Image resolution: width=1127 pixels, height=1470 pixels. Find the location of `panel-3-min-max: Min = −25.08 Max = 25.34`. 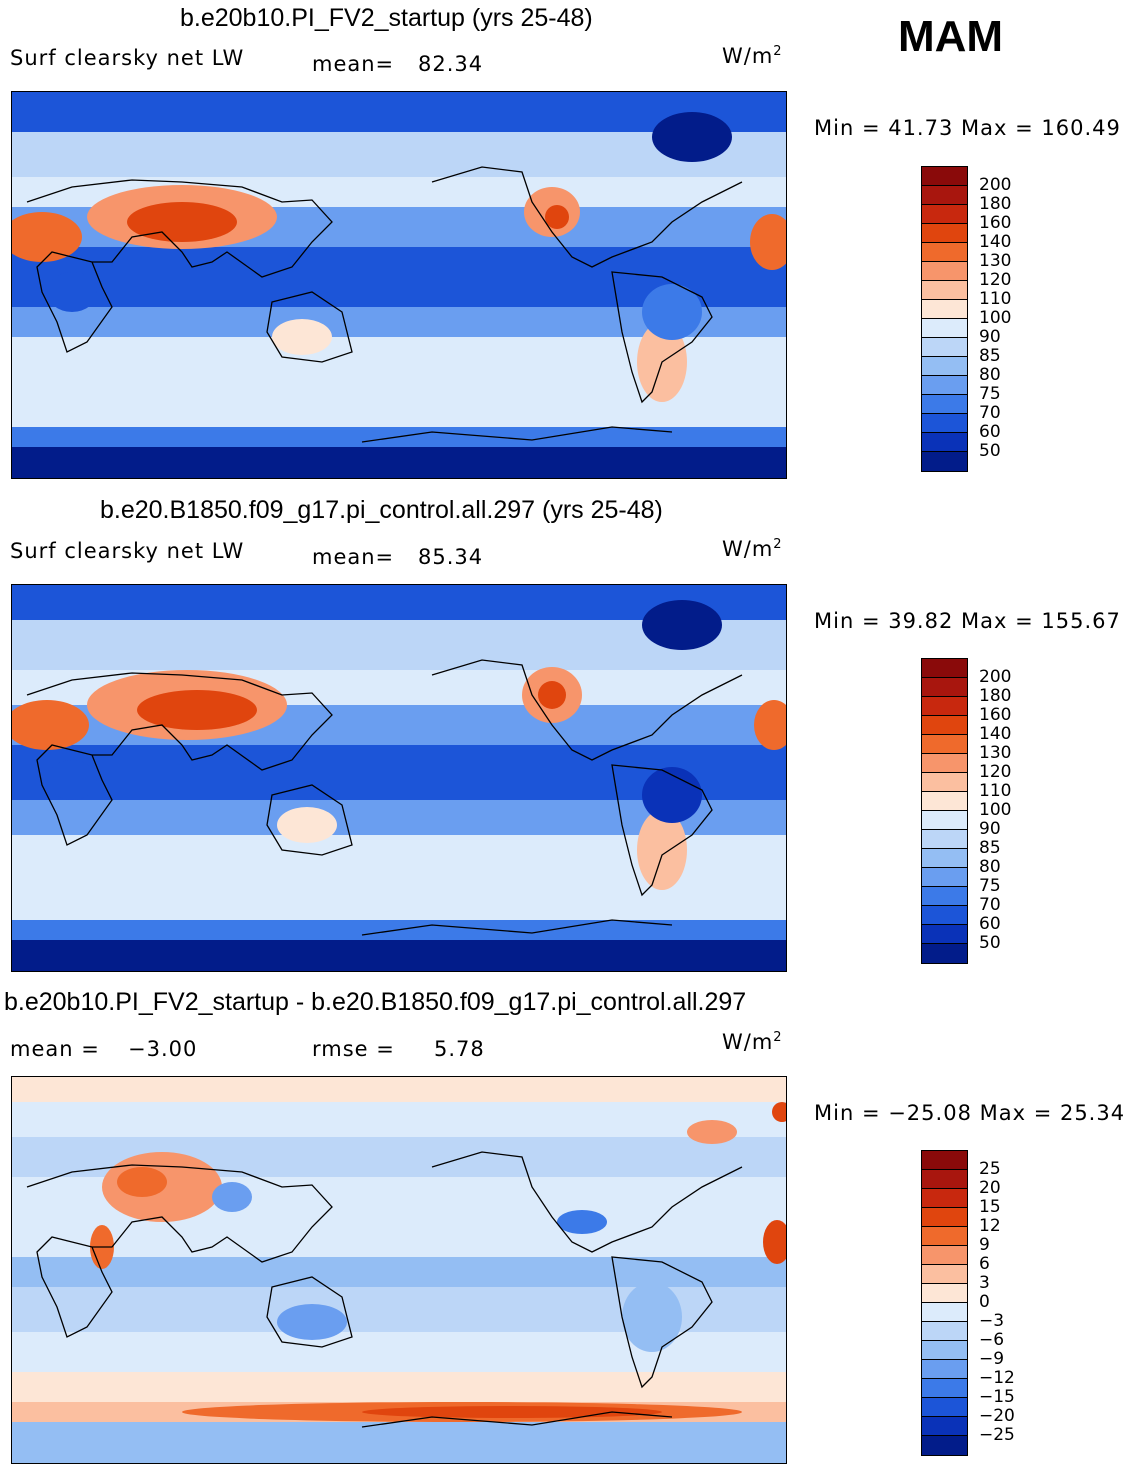

panel-3-min-max: Min = −25.08 Max = 25.34 is located at coordinates (970, 1113).